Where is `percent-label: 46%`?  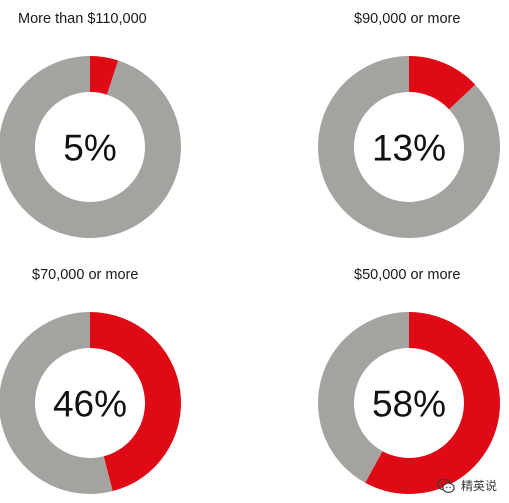
percent-label: 46% is located at coordinates (90, 404).